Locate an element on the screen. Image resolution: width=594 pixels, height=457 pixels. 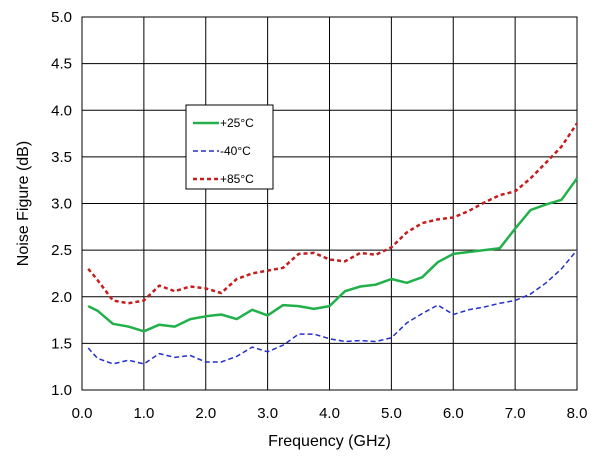
legend: +25°C -40°C +85°C is located at coordinates (229, 147).